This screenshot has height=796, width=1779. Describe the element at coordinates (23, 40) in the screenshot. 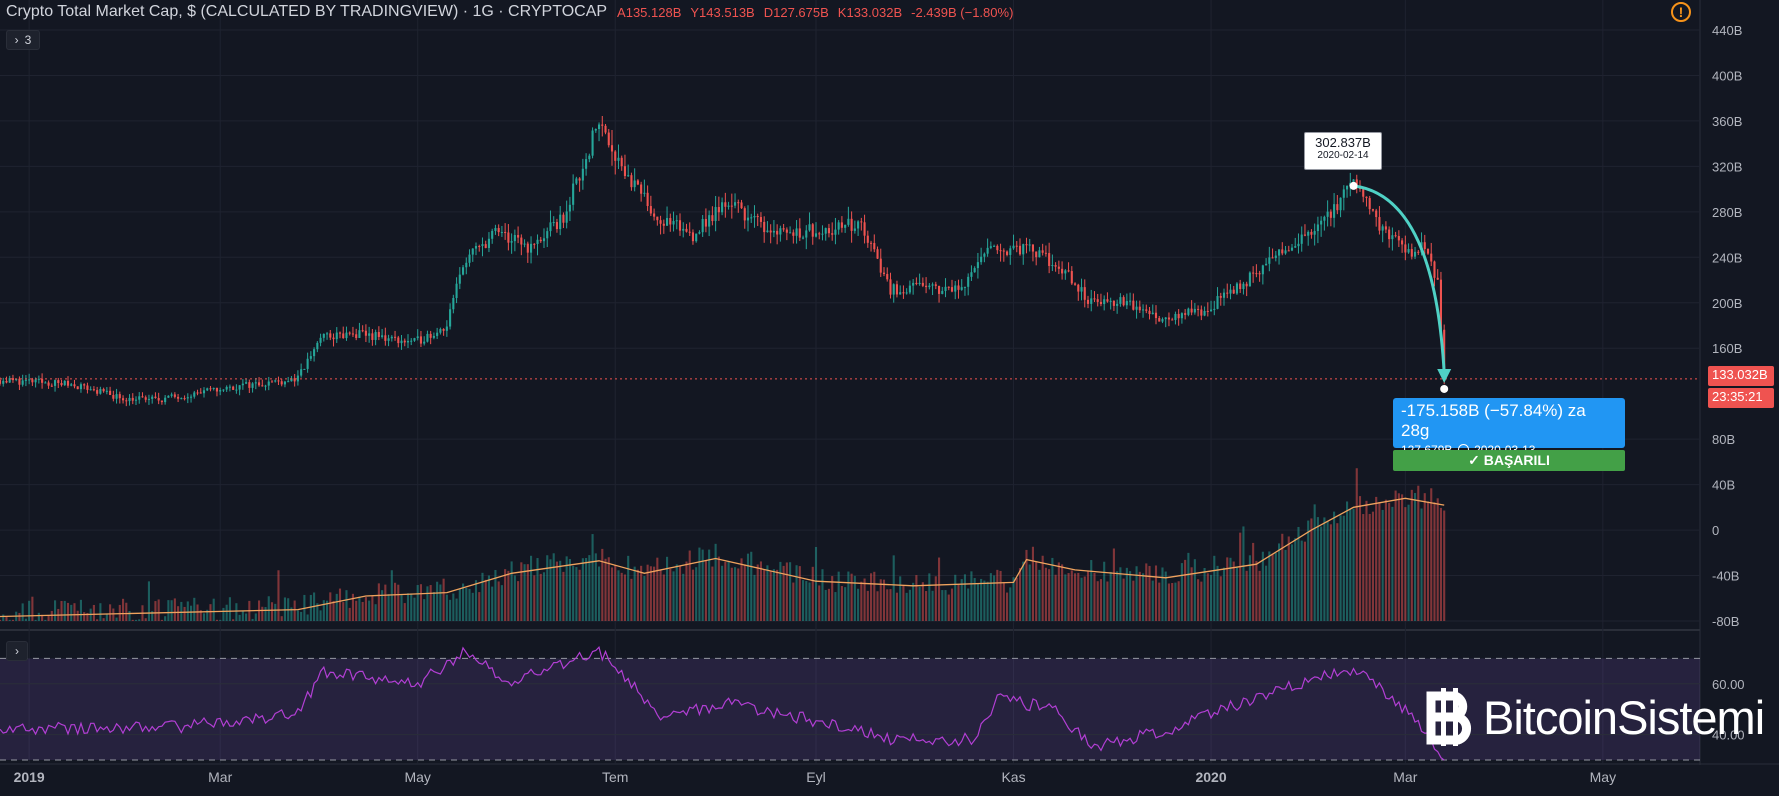

I see `indicators-toggle-button: › 3` at that location.